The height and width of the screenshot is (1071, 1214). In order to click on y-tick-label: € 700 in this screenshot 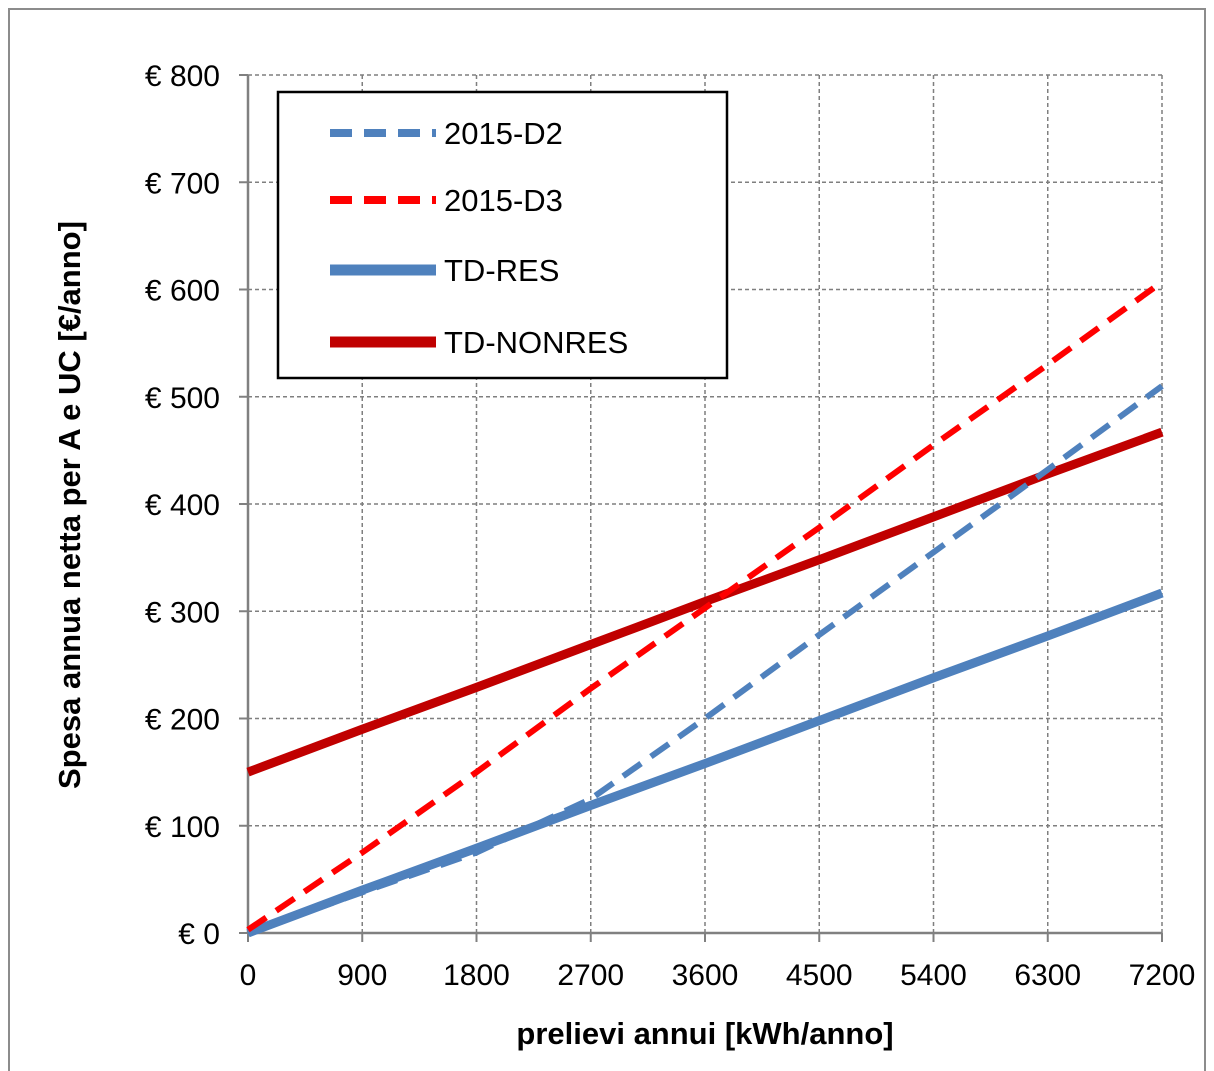, I will do `click(182, 183)`.